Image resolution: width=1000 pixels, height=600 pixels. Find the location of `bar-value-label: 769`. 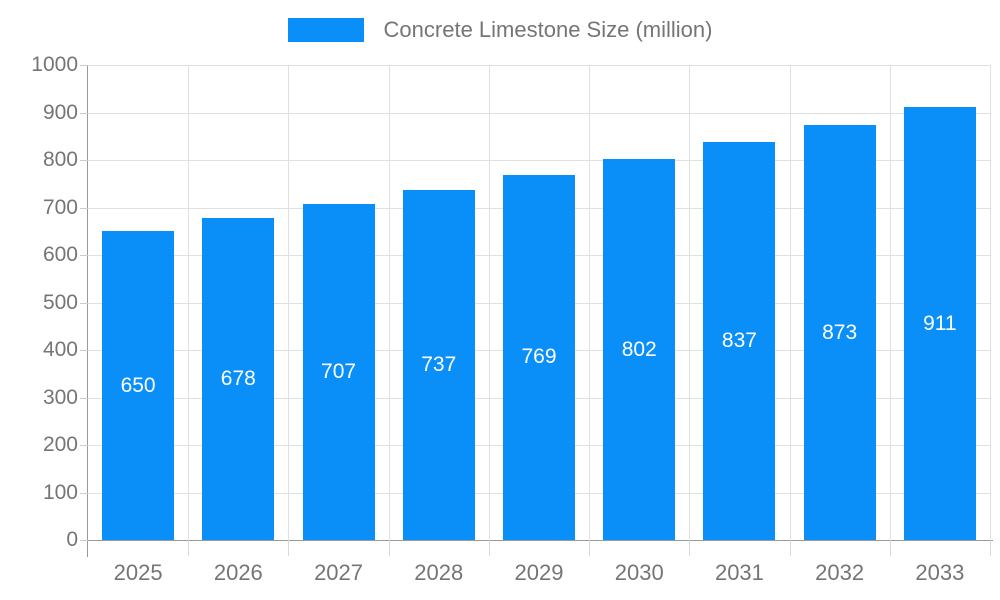

bar-value-label: 769 is located at coordinates (539, 357).